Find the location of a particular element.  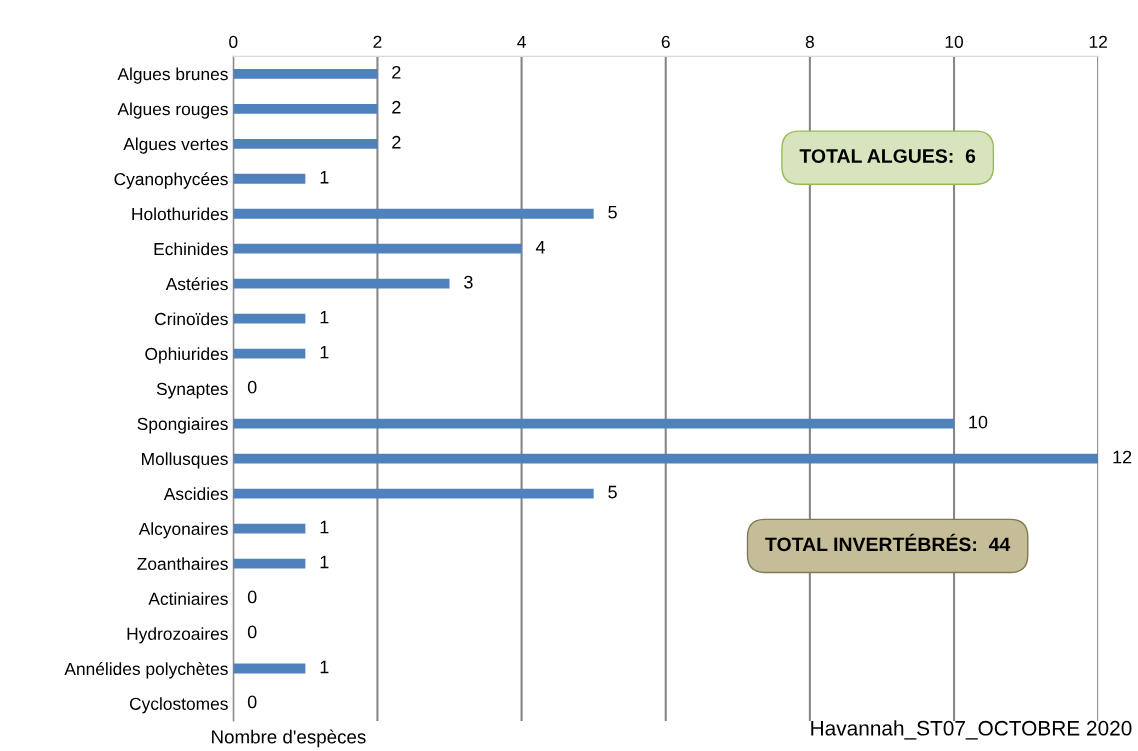

y-tick-label: Astéries is located at coordinates (196, 284).